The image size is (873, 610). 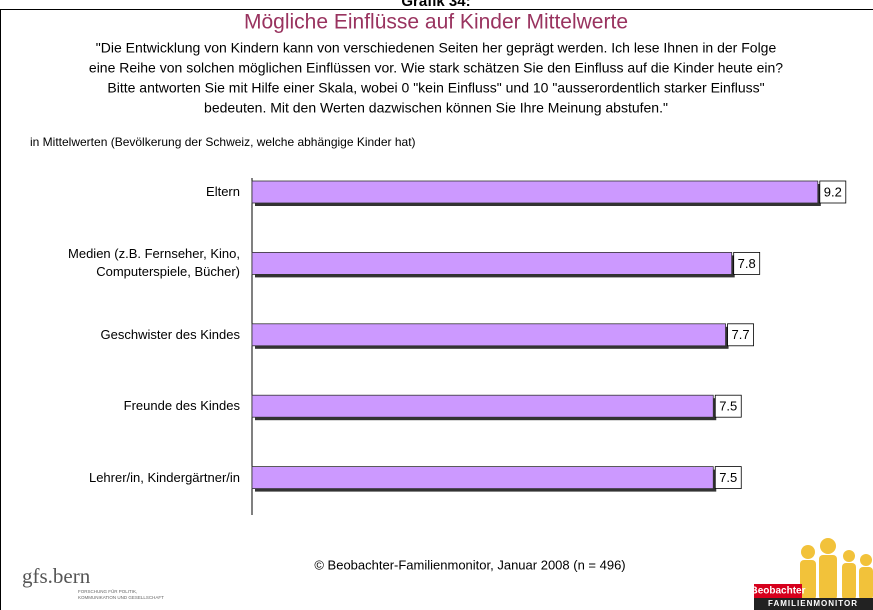 I want to click on logo-right-box, so click(x=778, y=591).